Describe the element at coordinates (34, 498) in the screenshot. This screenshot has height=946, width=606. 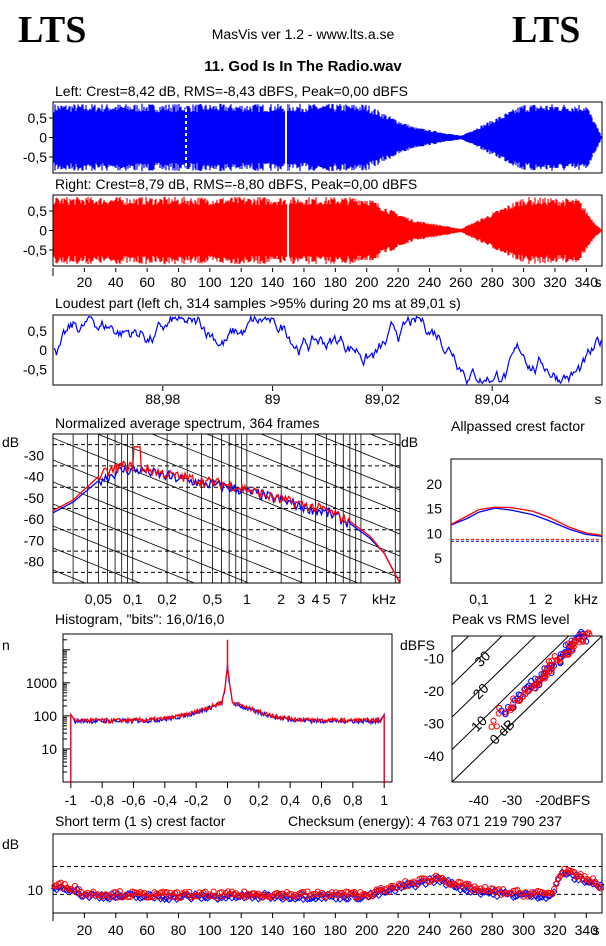
I see `spectrum-ytick-label: -50` at that location.